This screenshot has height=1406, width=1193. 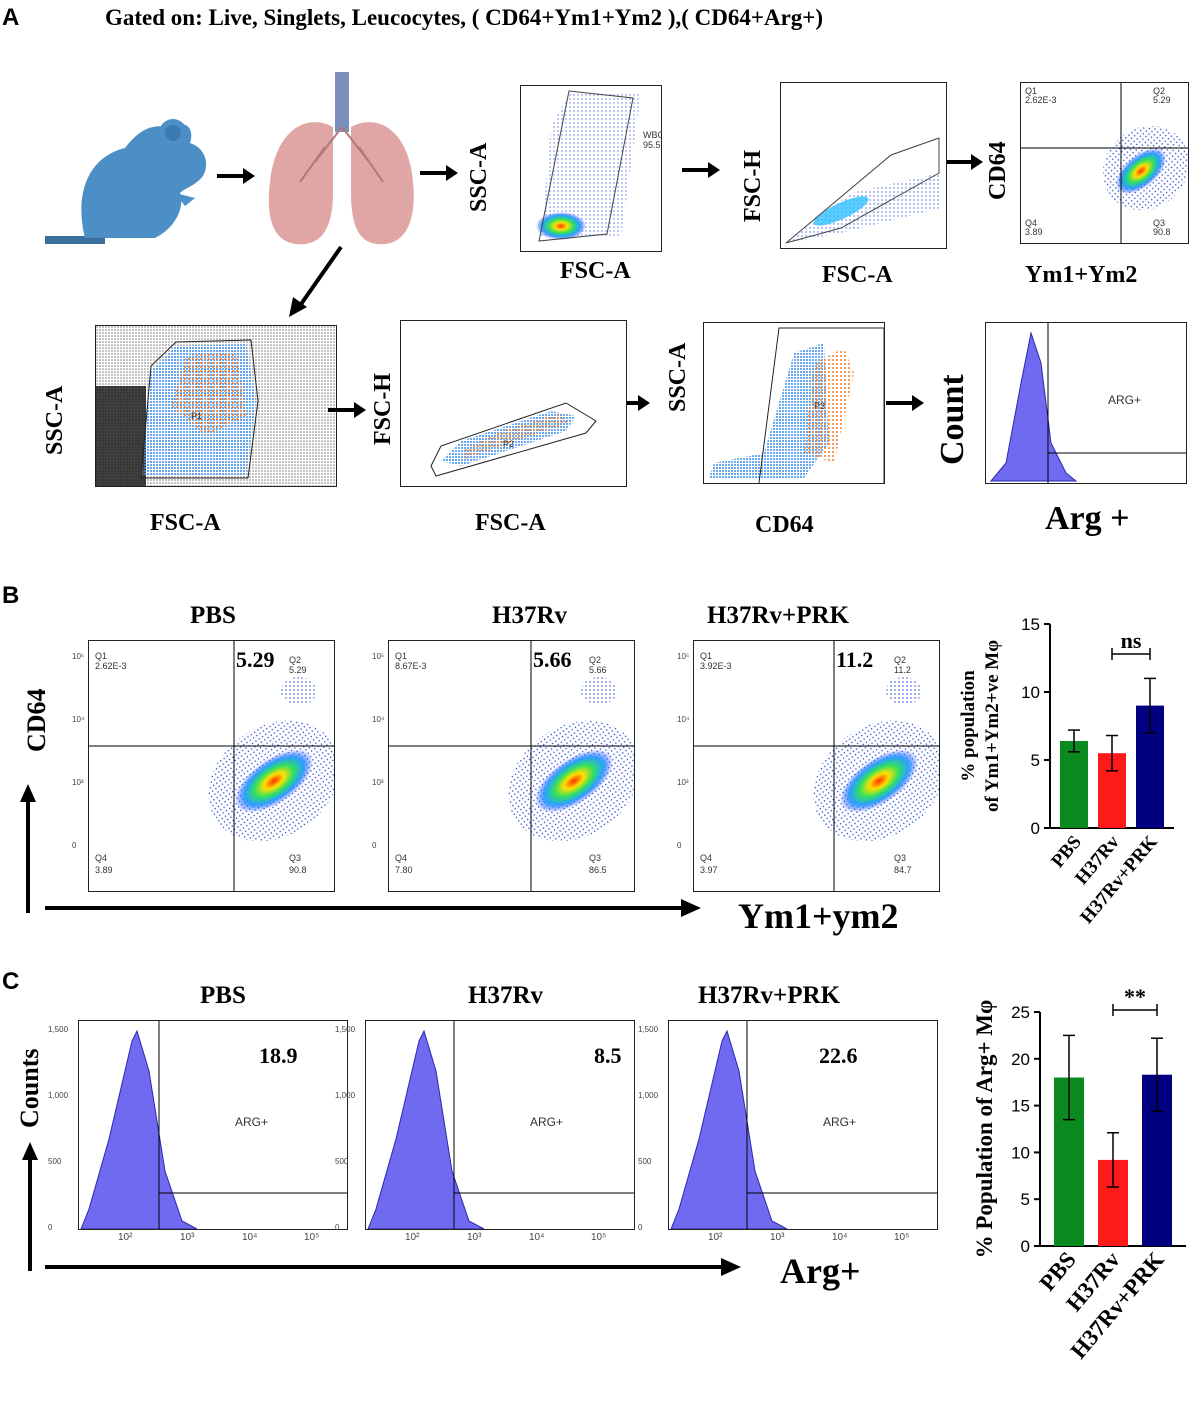 I want to click on b-xlabel: Ym1+ym2, so click(x=818, y=916).